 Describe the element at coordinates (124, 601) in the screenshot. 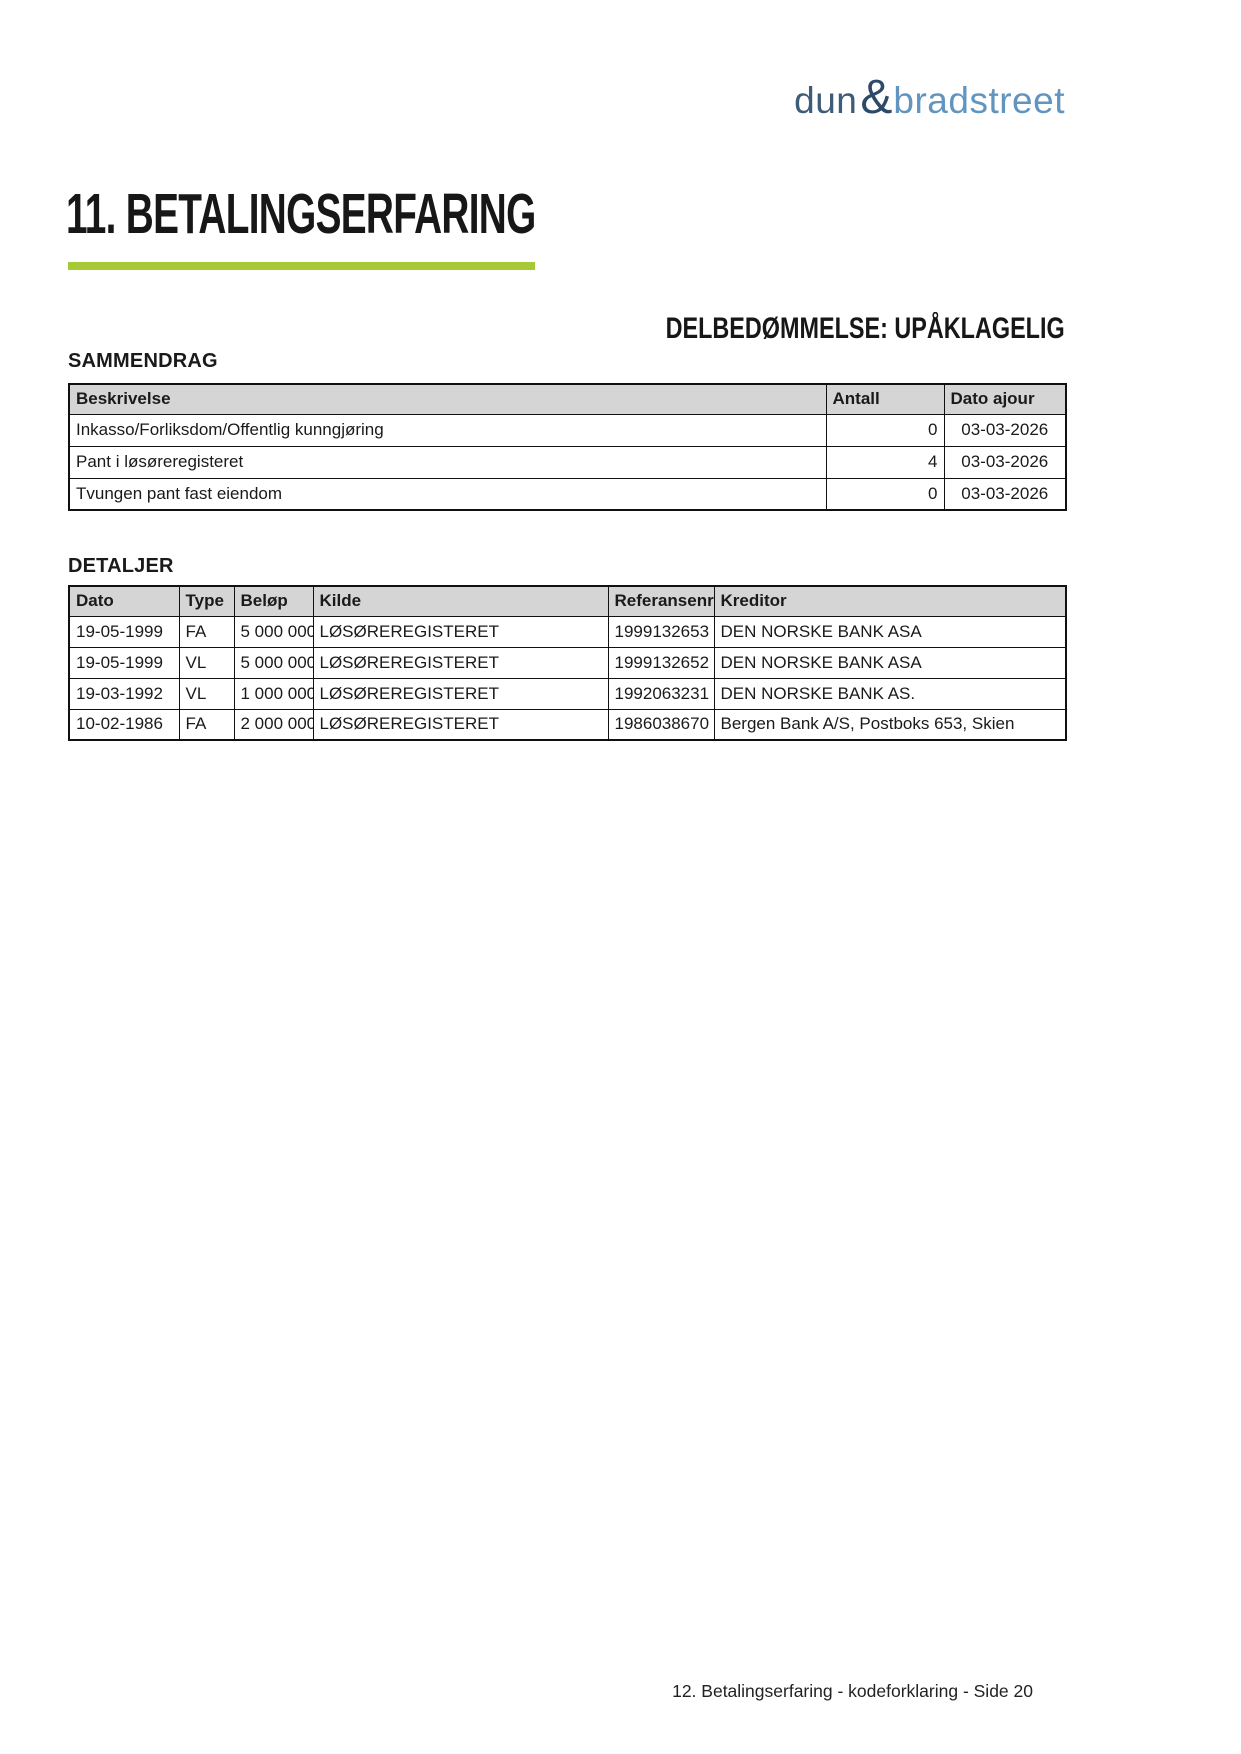

I see `details-col-dato: Dato` at that location.